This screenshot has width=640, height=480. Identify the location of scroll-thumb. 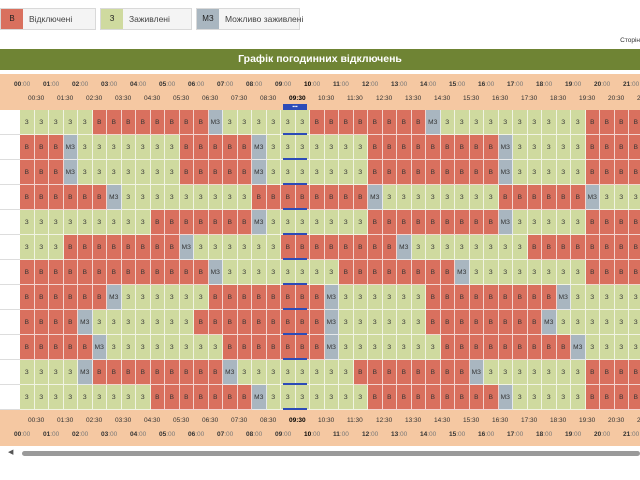
(331, 453).